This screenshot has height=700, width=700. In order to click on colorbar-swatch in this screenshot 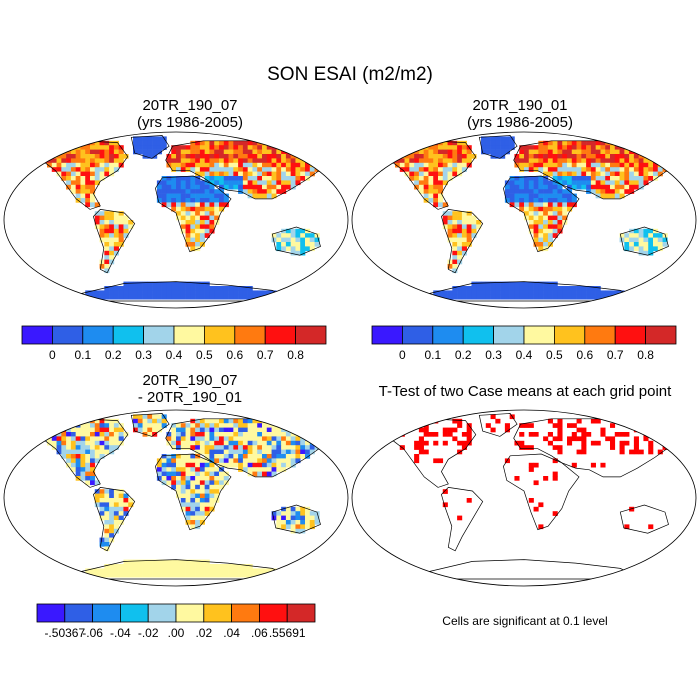, I will do `click(128, 335)`.